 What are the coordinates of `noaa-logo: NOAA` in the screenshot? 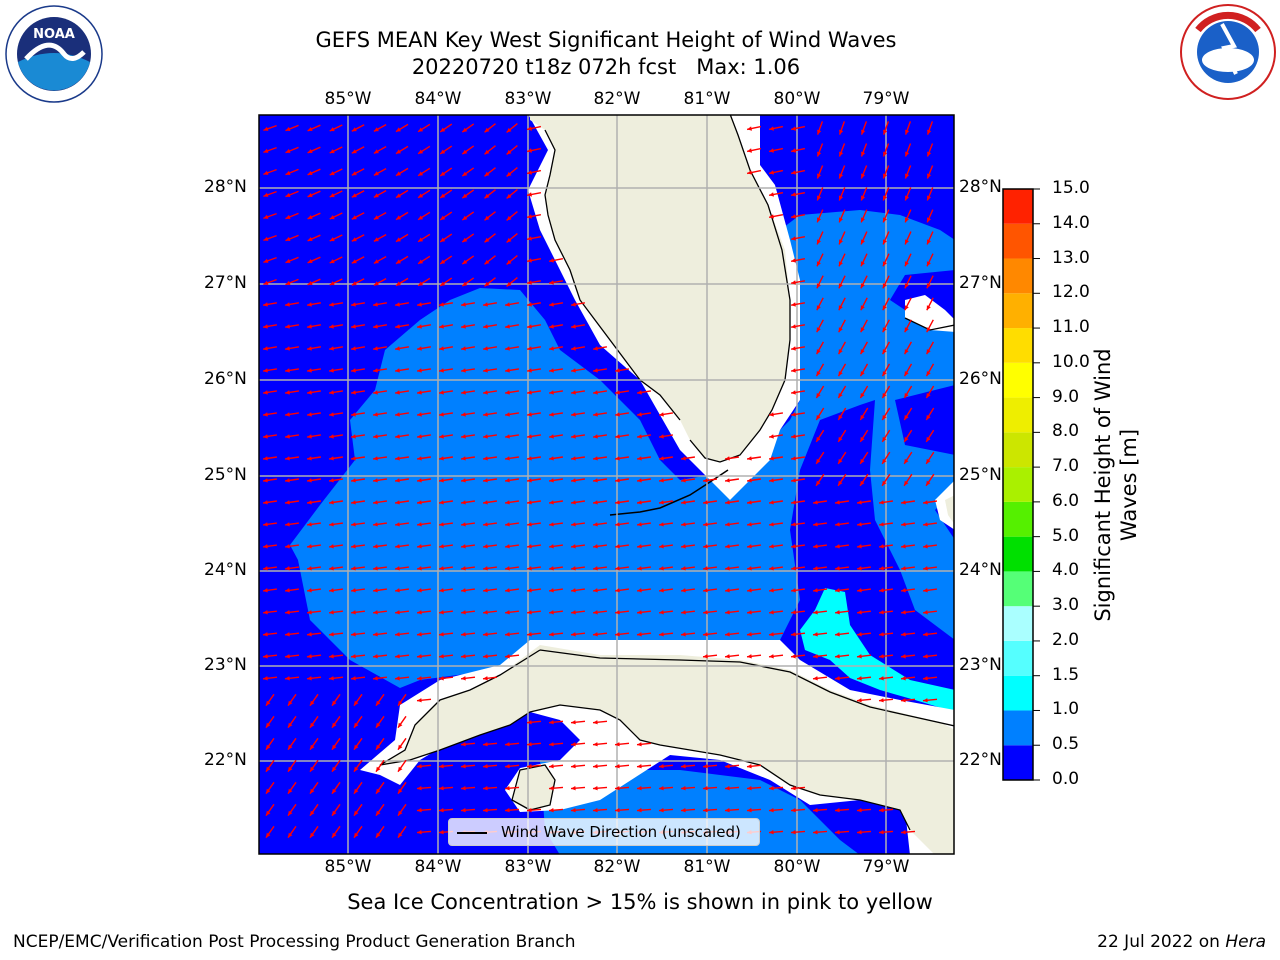 It's located at (54, 54).